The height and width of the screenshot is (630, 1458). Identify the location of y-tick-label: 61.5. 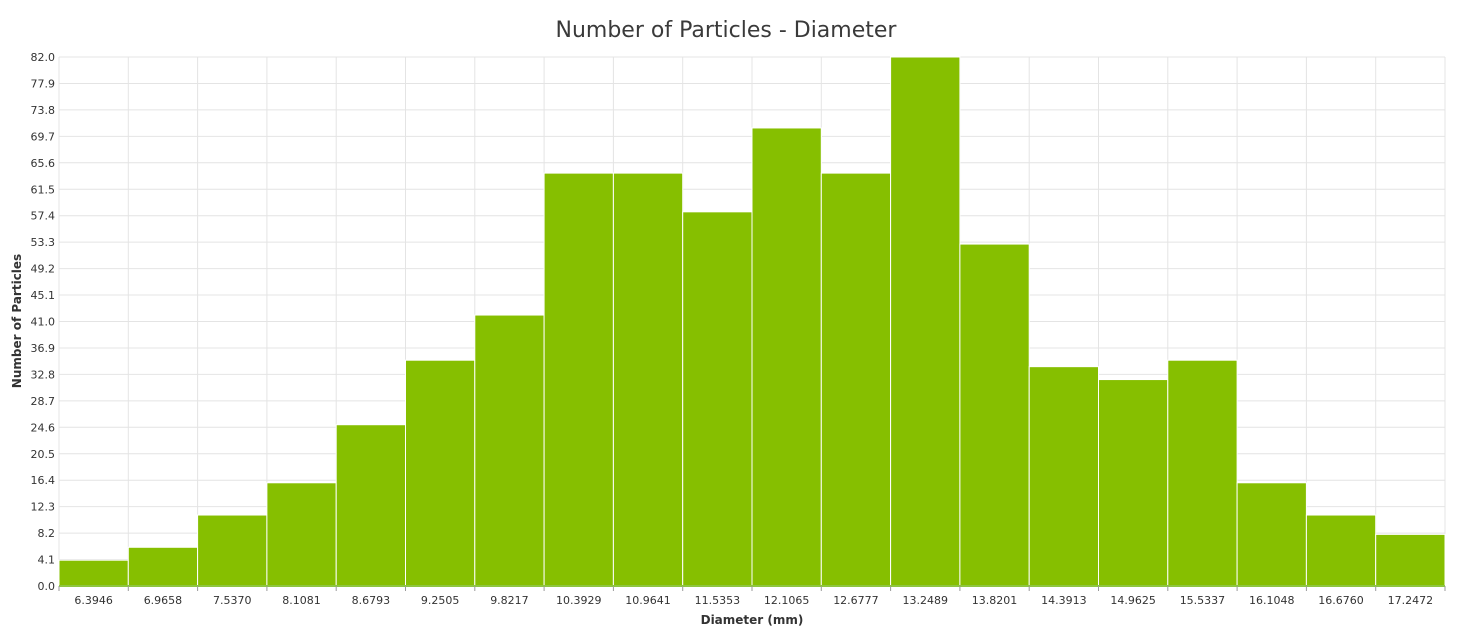
(43, 189).